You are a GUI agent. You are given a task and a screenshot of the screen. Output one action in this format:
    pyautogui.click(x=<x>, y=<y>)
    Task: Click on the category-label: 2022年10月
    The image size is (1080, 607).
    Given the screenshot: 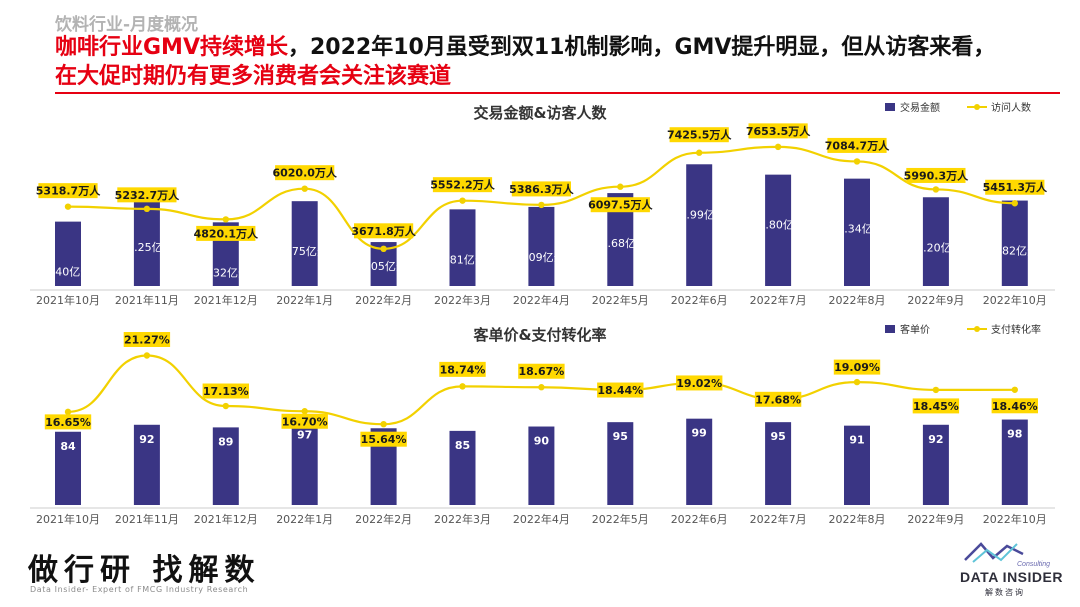 What is the action you would take?
    pyautogui.click(x=1015, y=300)
    